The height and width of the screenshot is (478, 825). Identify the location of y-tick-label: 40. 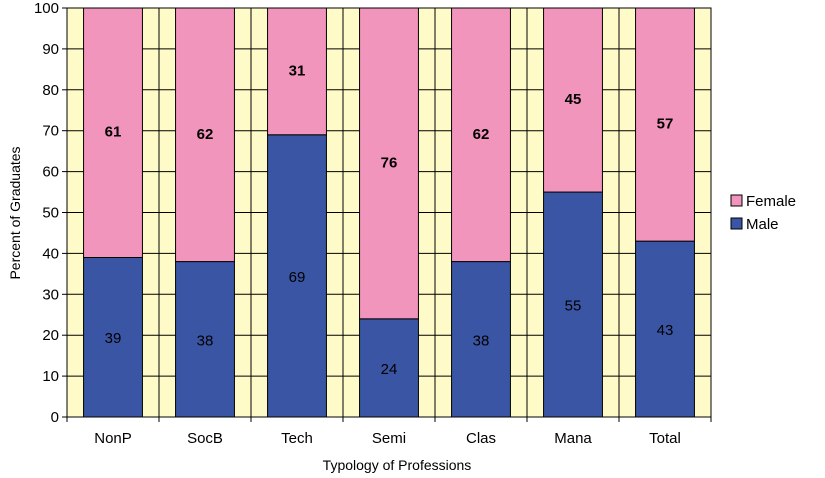
(50, 253).